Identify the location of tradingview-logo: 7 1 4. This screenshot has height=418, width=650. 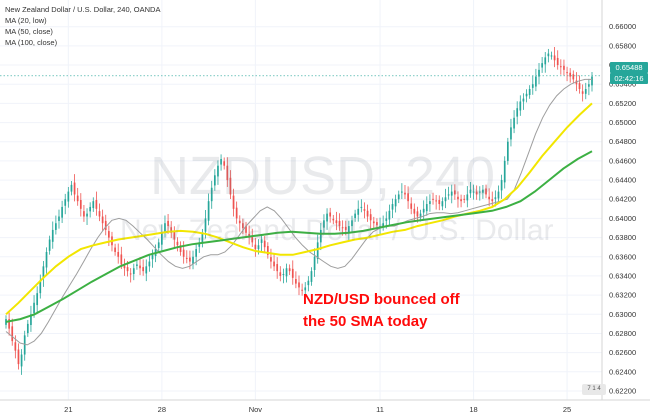
(594, 389).